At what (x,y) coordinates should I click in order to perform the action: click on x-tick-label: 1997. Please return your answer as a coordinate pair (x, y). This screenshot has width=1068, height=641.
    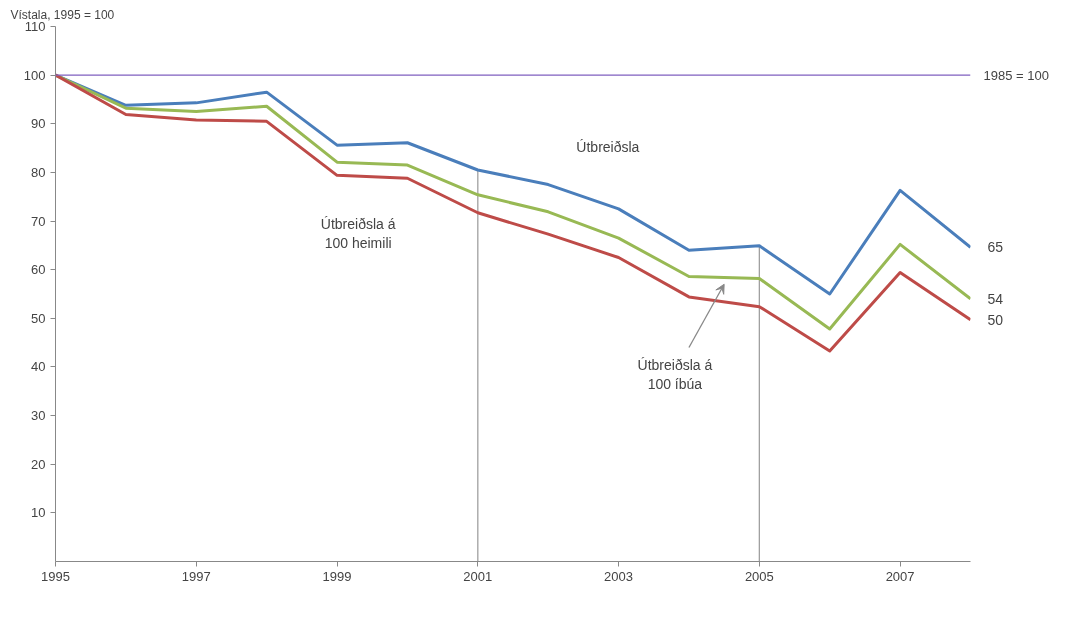
    Looking at the image, I should click on (196, 576).